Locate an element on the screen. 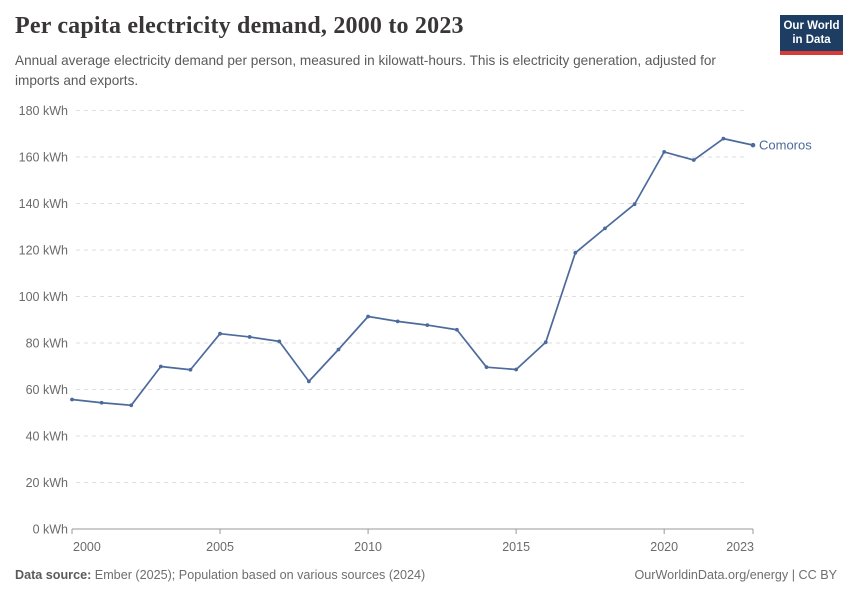  y-tick-label: 160 kWh is located at coordinates (43, 158).